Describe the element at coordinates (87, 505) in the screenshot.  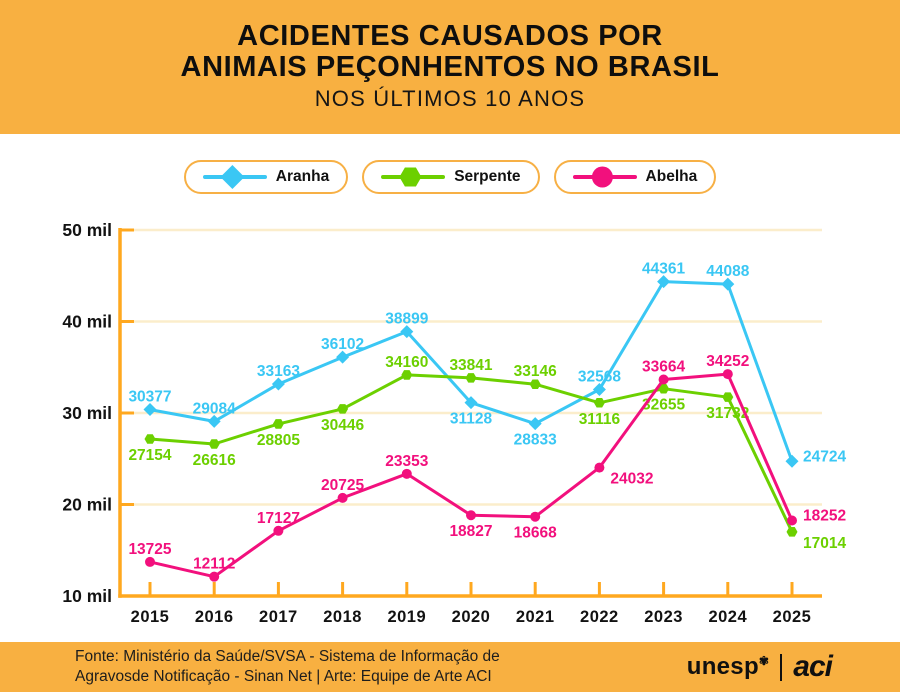
I see `svg-text: 20 mil` at that location.